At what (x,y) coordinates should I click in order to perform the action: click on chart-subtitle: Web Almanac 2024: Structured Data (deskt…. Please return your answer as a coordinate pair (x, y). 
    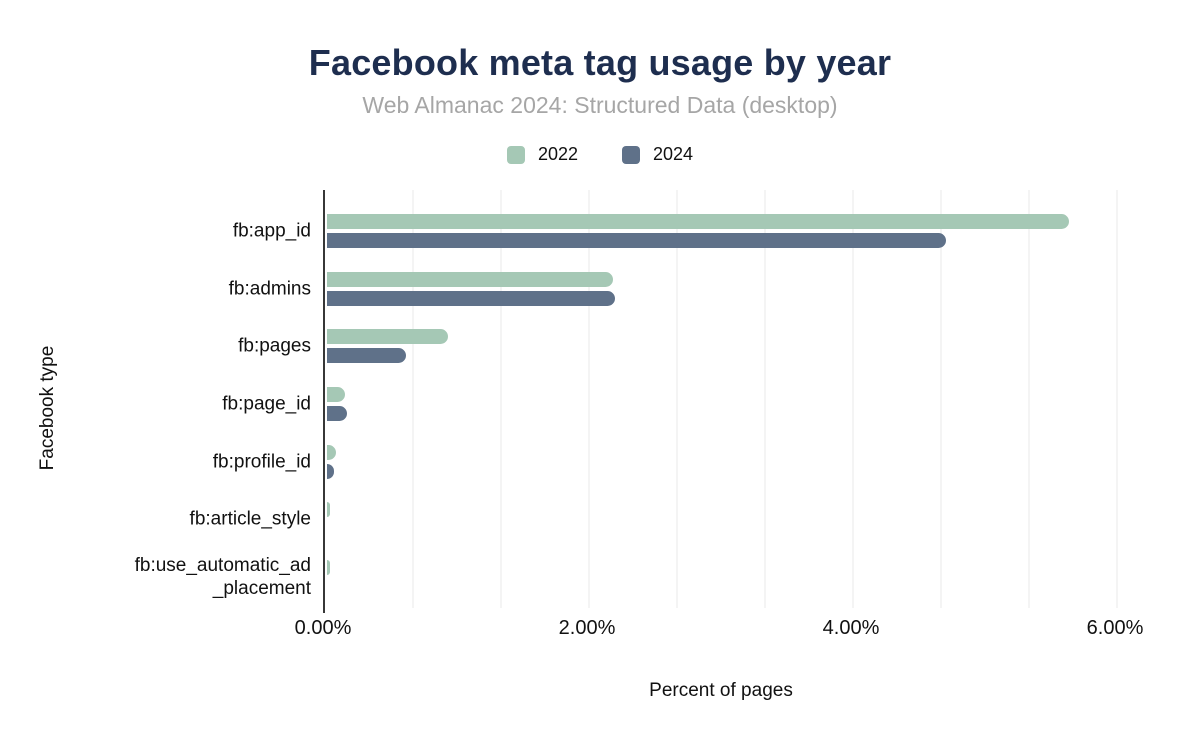
    Looking at the image, I should click on (600, 105).